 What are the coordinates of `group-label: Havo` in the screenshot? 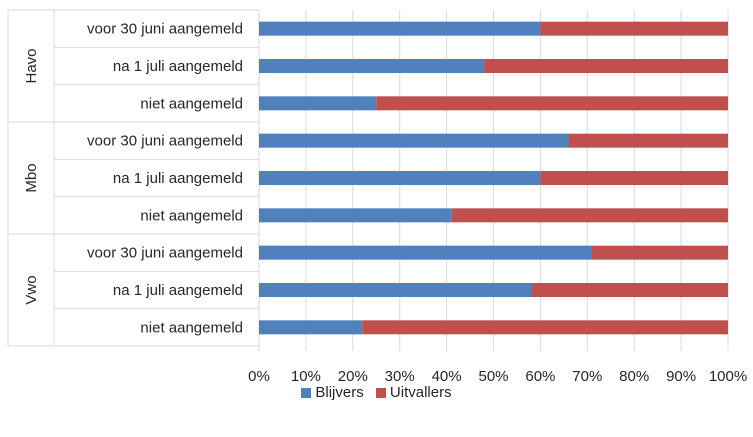 It's located at (31, 65).